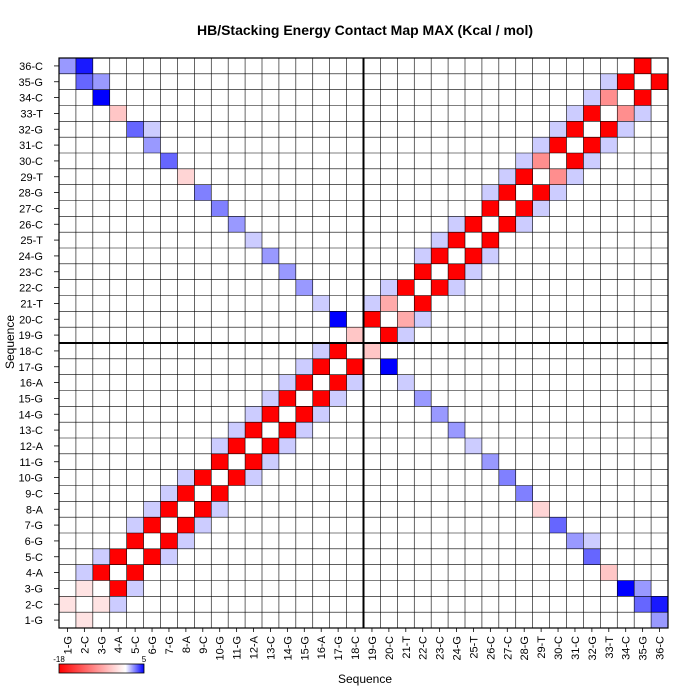 This screenshot has height=700, width=700. I want to click on x-tick-label: 6-G, so click(153, 645).